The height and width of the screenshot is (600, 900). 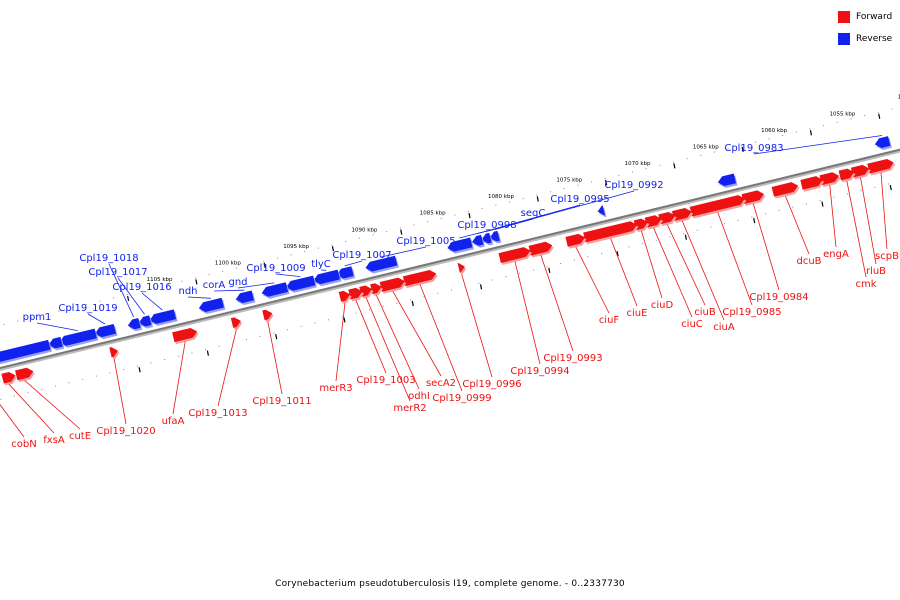 What do you see at coordinates (80, 436) in the screenshot?
I see `gene-label: cutE` at bounding box center [80, 436].